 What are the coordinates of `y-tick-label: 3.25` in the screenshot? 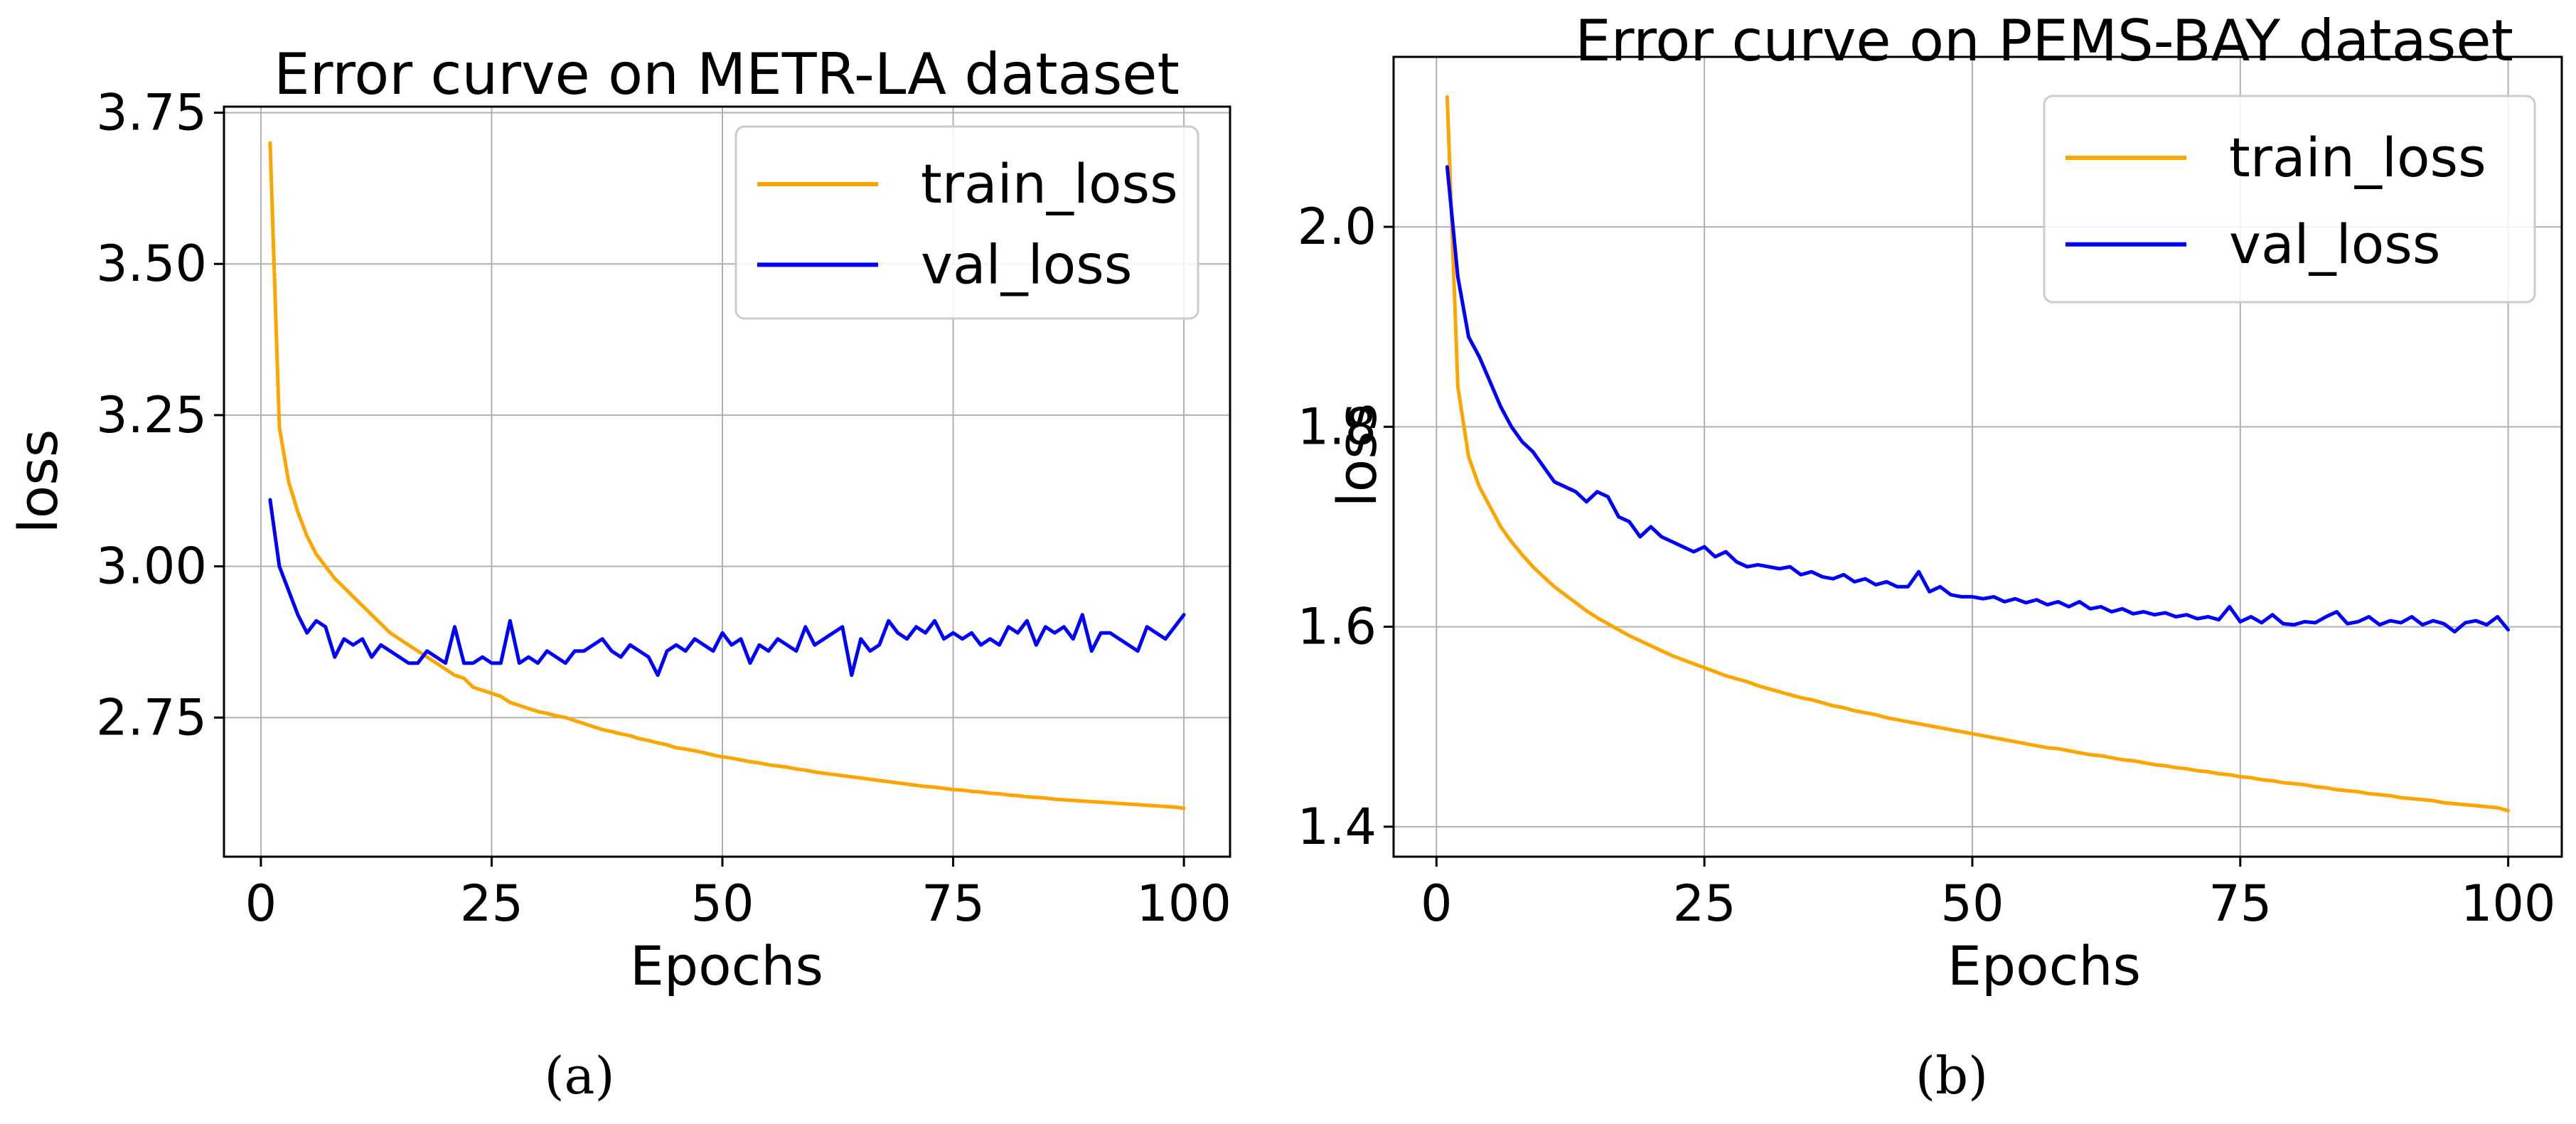 It's located at (151, 415).